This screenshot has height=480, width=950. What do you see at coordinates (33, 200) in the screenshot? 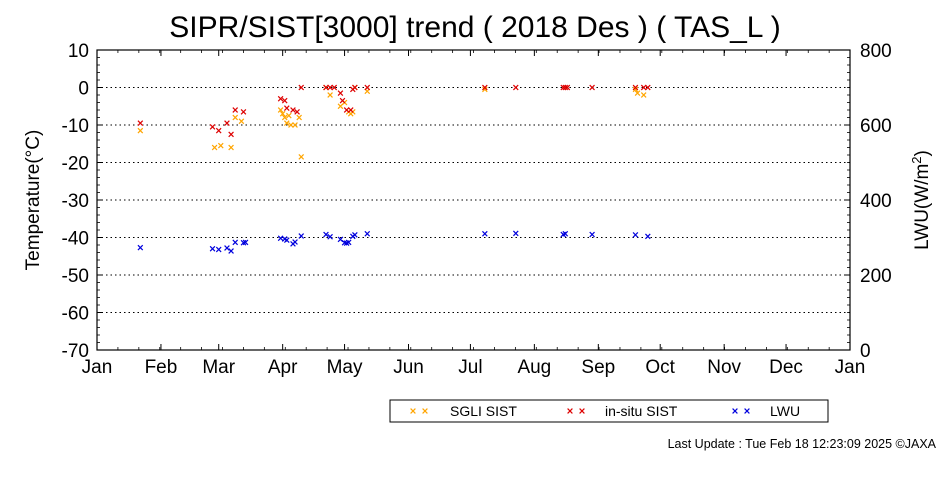
I see `y-axis-label: Temperature(°C)` at bounding box center [33, 200].